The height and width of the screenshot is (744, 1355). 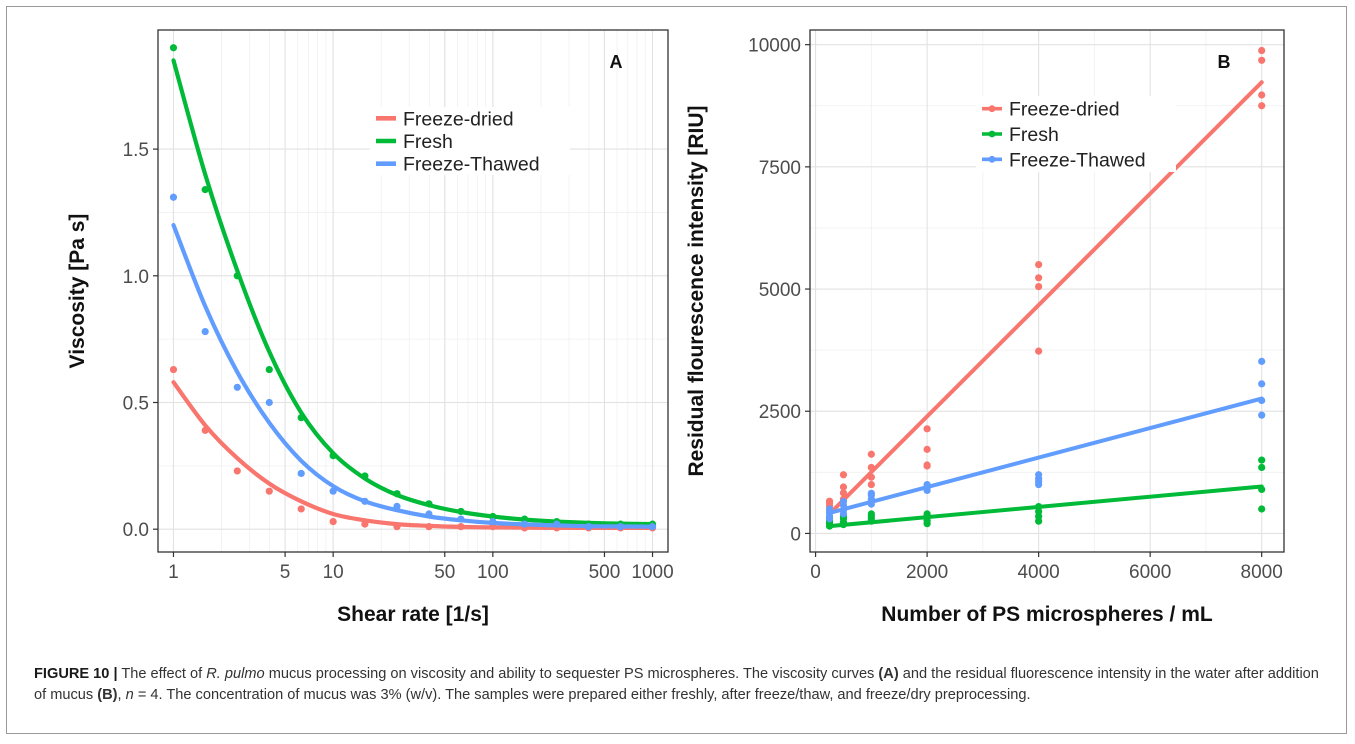 What do you see at coordinates (76, 674) in the screenshot?
I see `caption-figure-label: FIGURE 10 |` at bounding box center [76, 674].